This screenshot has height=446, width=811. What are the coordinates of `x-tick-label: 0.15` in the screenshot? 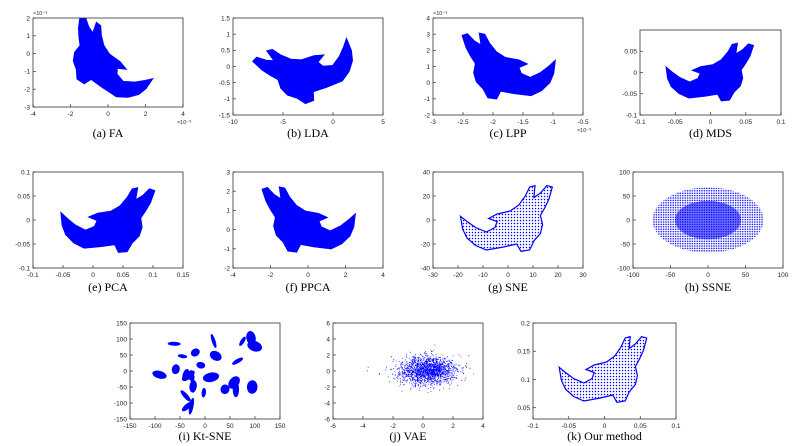 It's located at (183, 275).